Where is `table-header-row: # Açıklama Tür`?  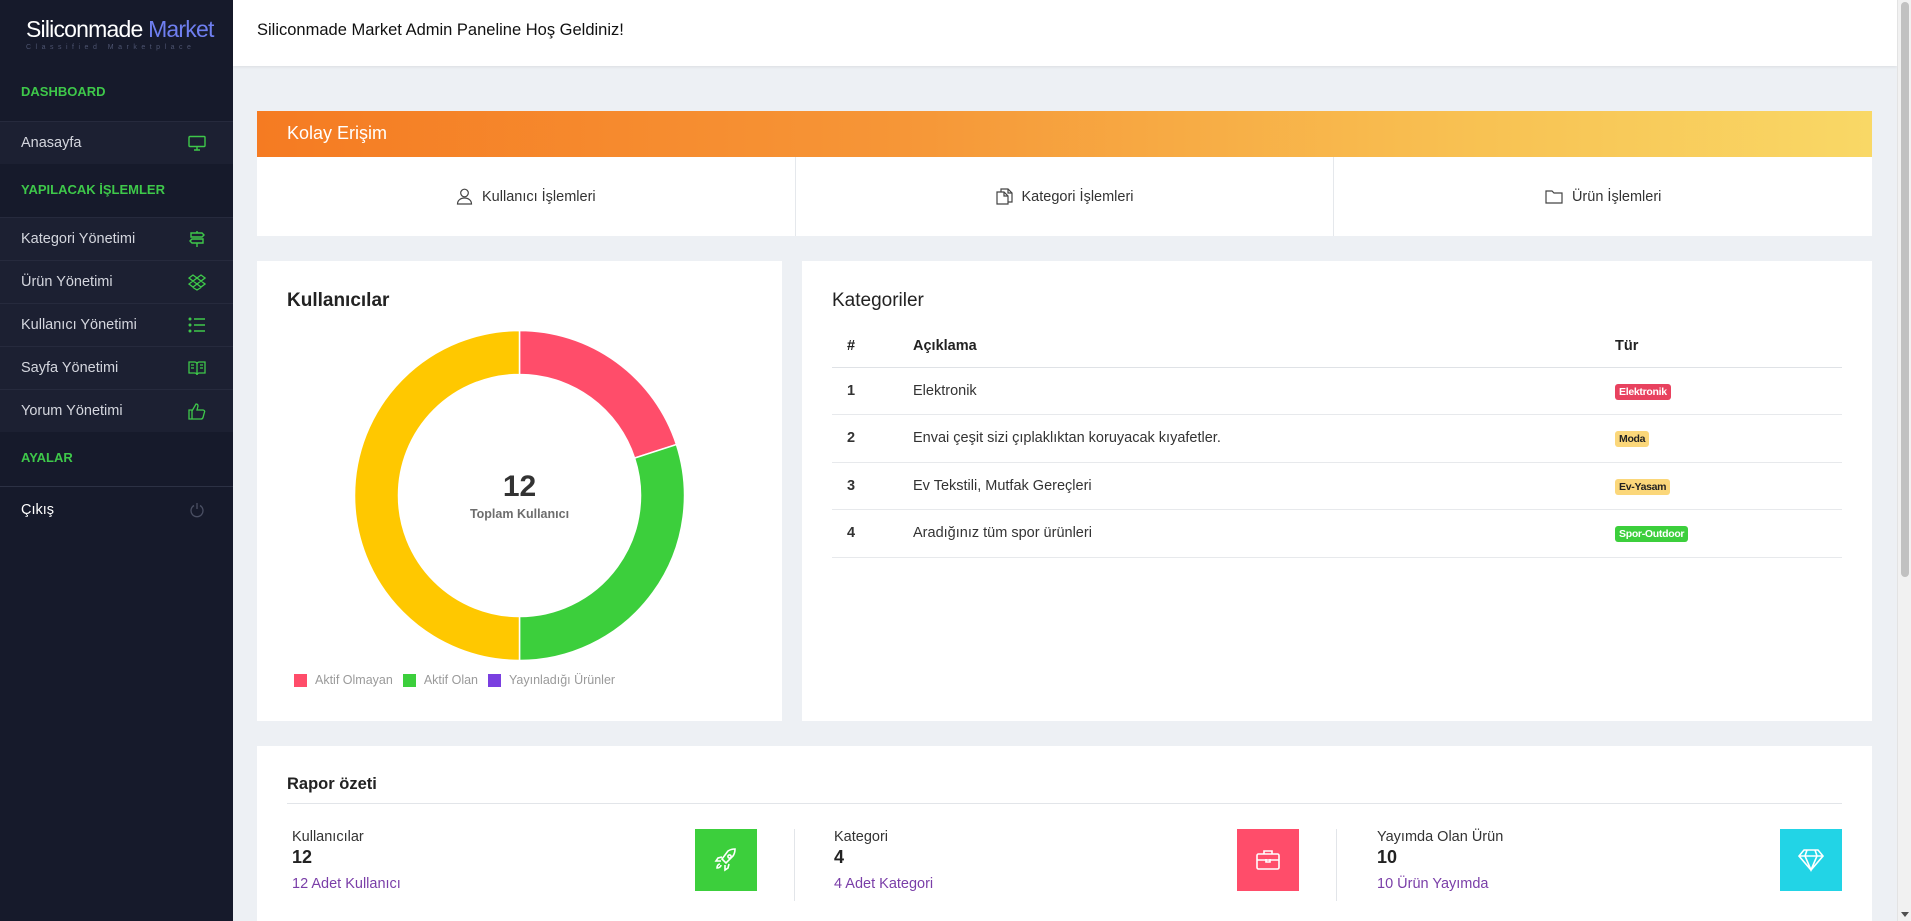 table-header-row: # Açıklama Tür is located at coordinates (1337, 346).